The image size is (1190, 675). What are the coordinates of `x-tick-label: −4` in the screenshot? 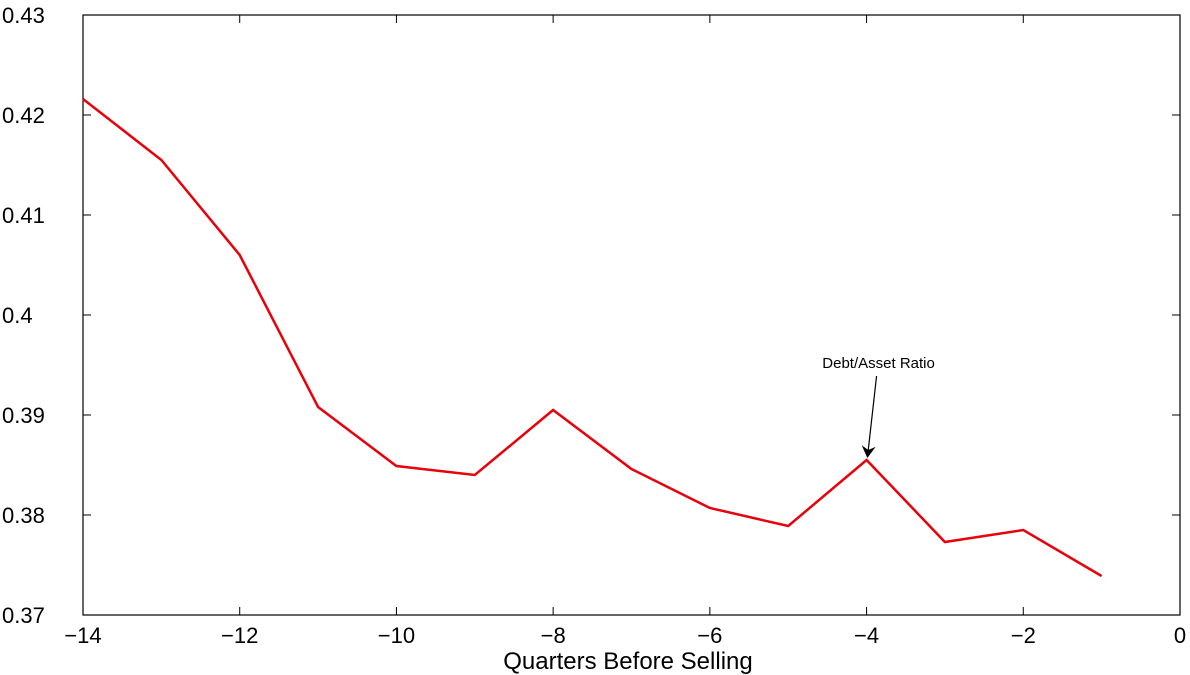 It's located at (866, 635).